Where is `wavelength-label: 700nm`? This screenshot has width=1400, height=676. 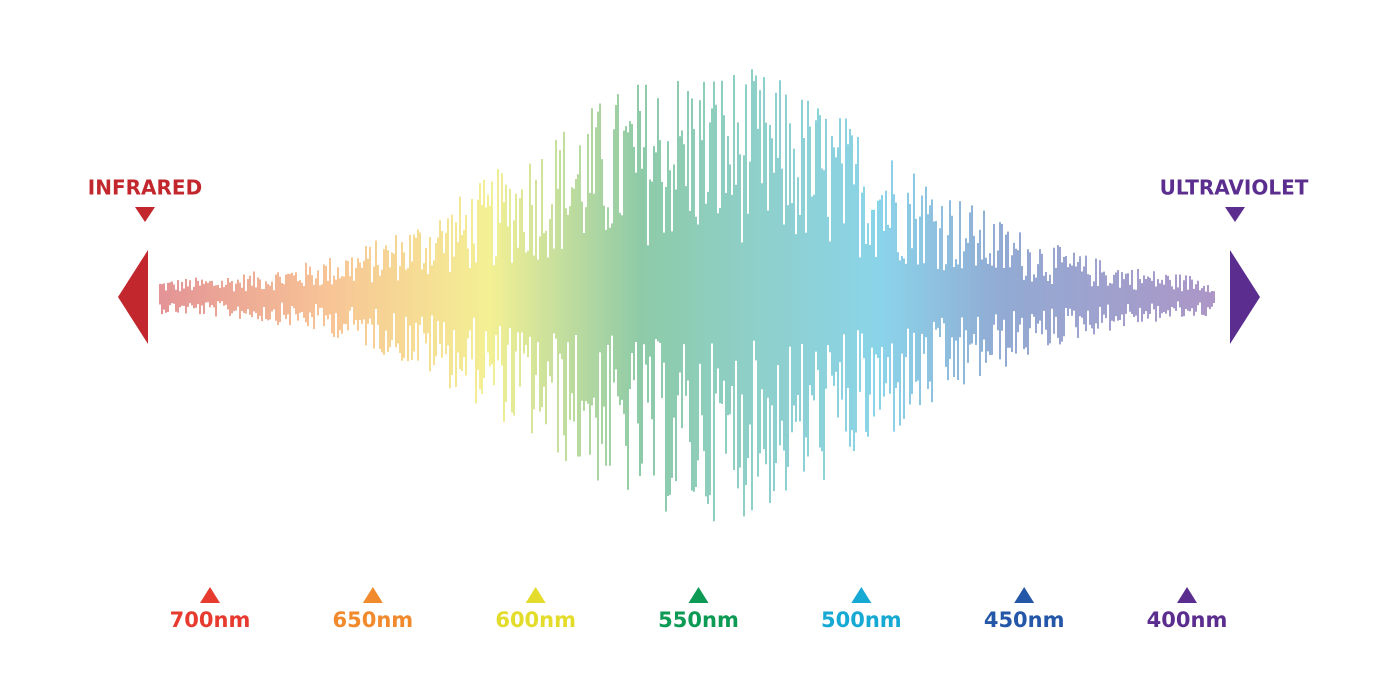 wavelength-label: 700nm is located at coordinates (210, 620).